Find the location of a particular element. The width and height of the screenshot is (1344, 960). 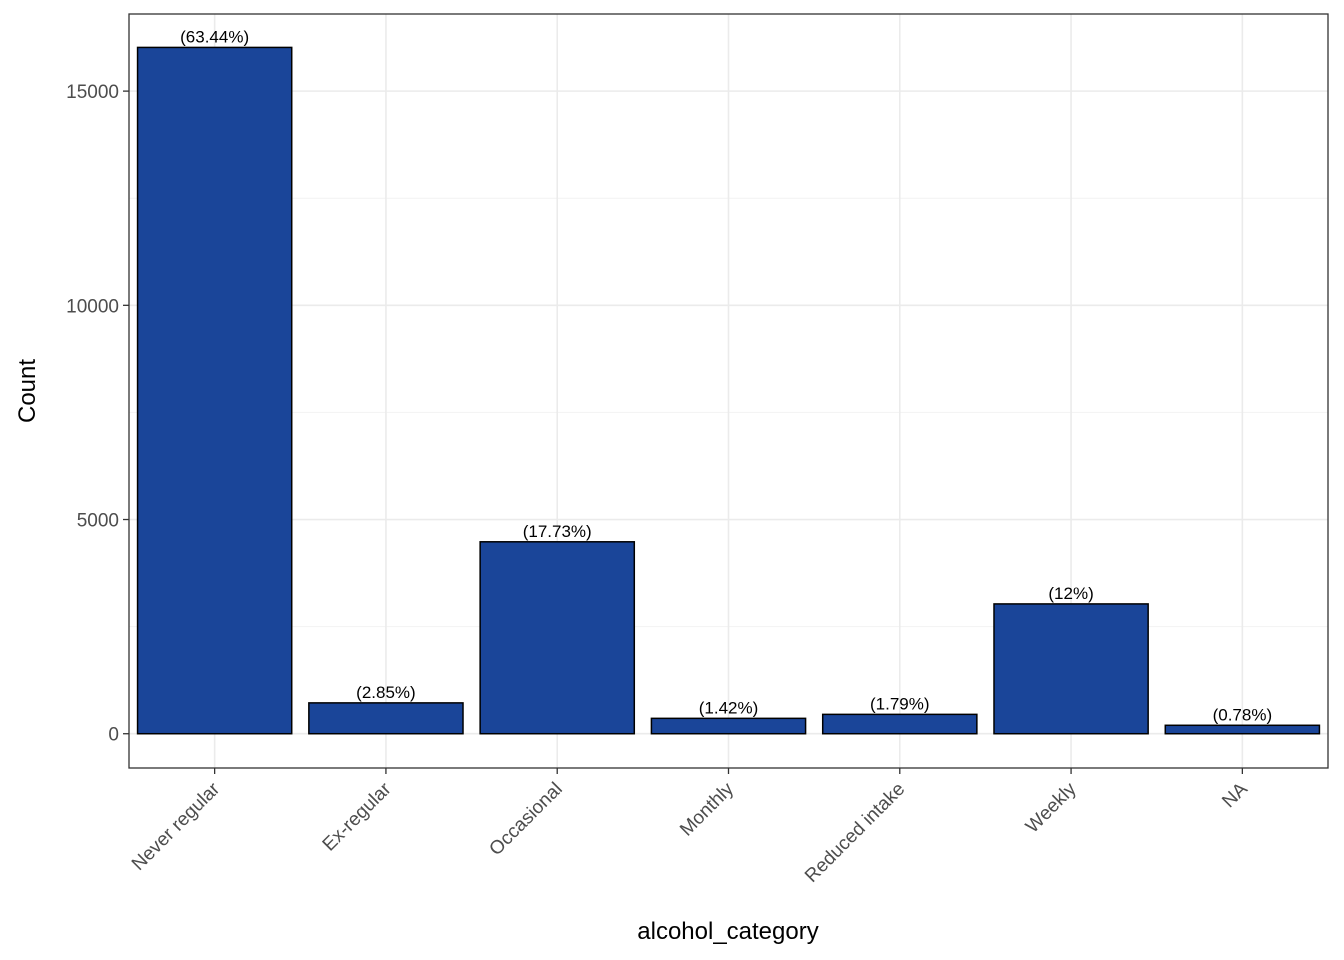

y-axis-title: Count is located at coordinates (27, 391).